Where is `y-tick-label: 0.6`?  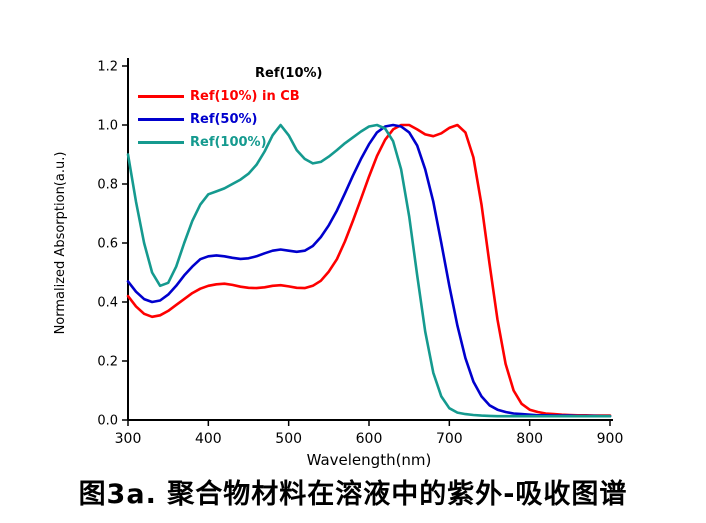
y-tick-label: 0.6 is located at coordinates (107, 244).